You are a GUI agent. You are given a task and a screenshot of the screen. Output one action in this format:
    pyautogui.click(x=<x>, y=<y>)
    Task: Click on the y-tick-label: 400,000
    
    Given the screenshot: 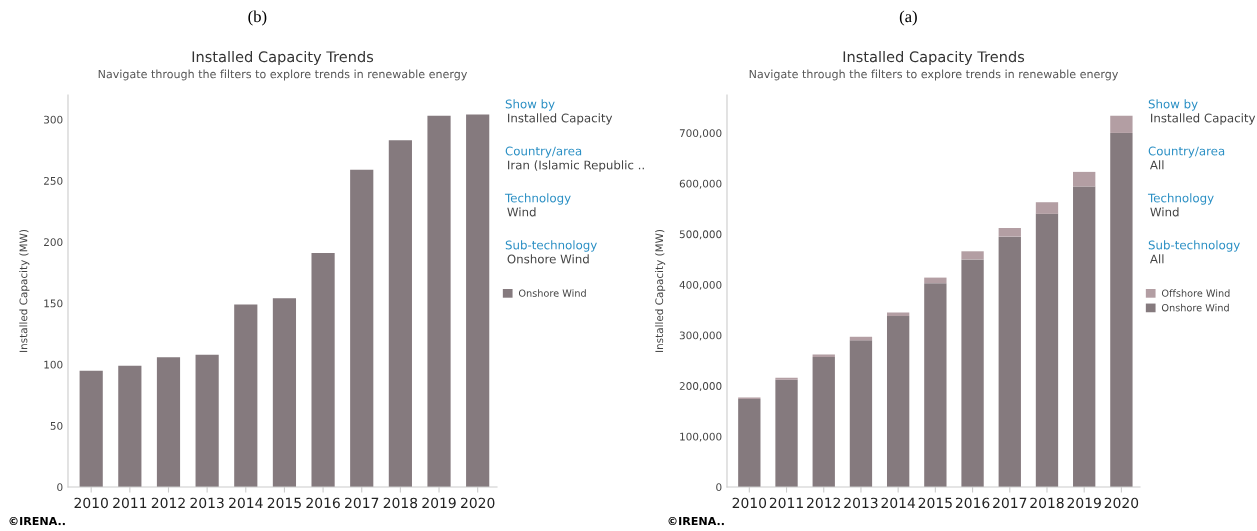 What is the action you would take?
    pyautogui.click(x=700, y=285)
    